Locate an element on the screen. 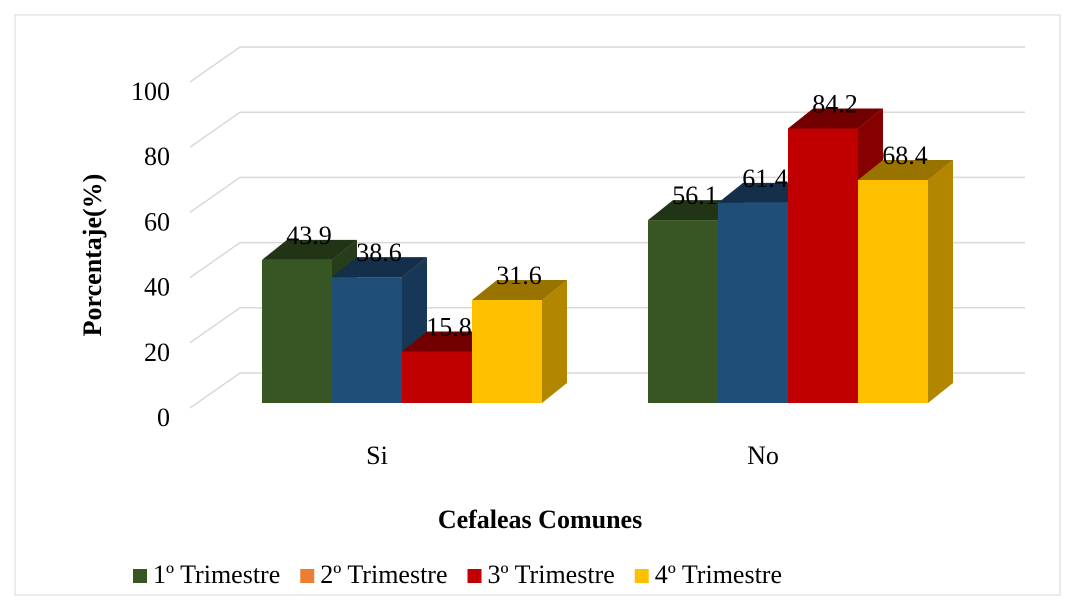  y-axis-title: Porcentaje(%) is located at coordinates (92, 255).